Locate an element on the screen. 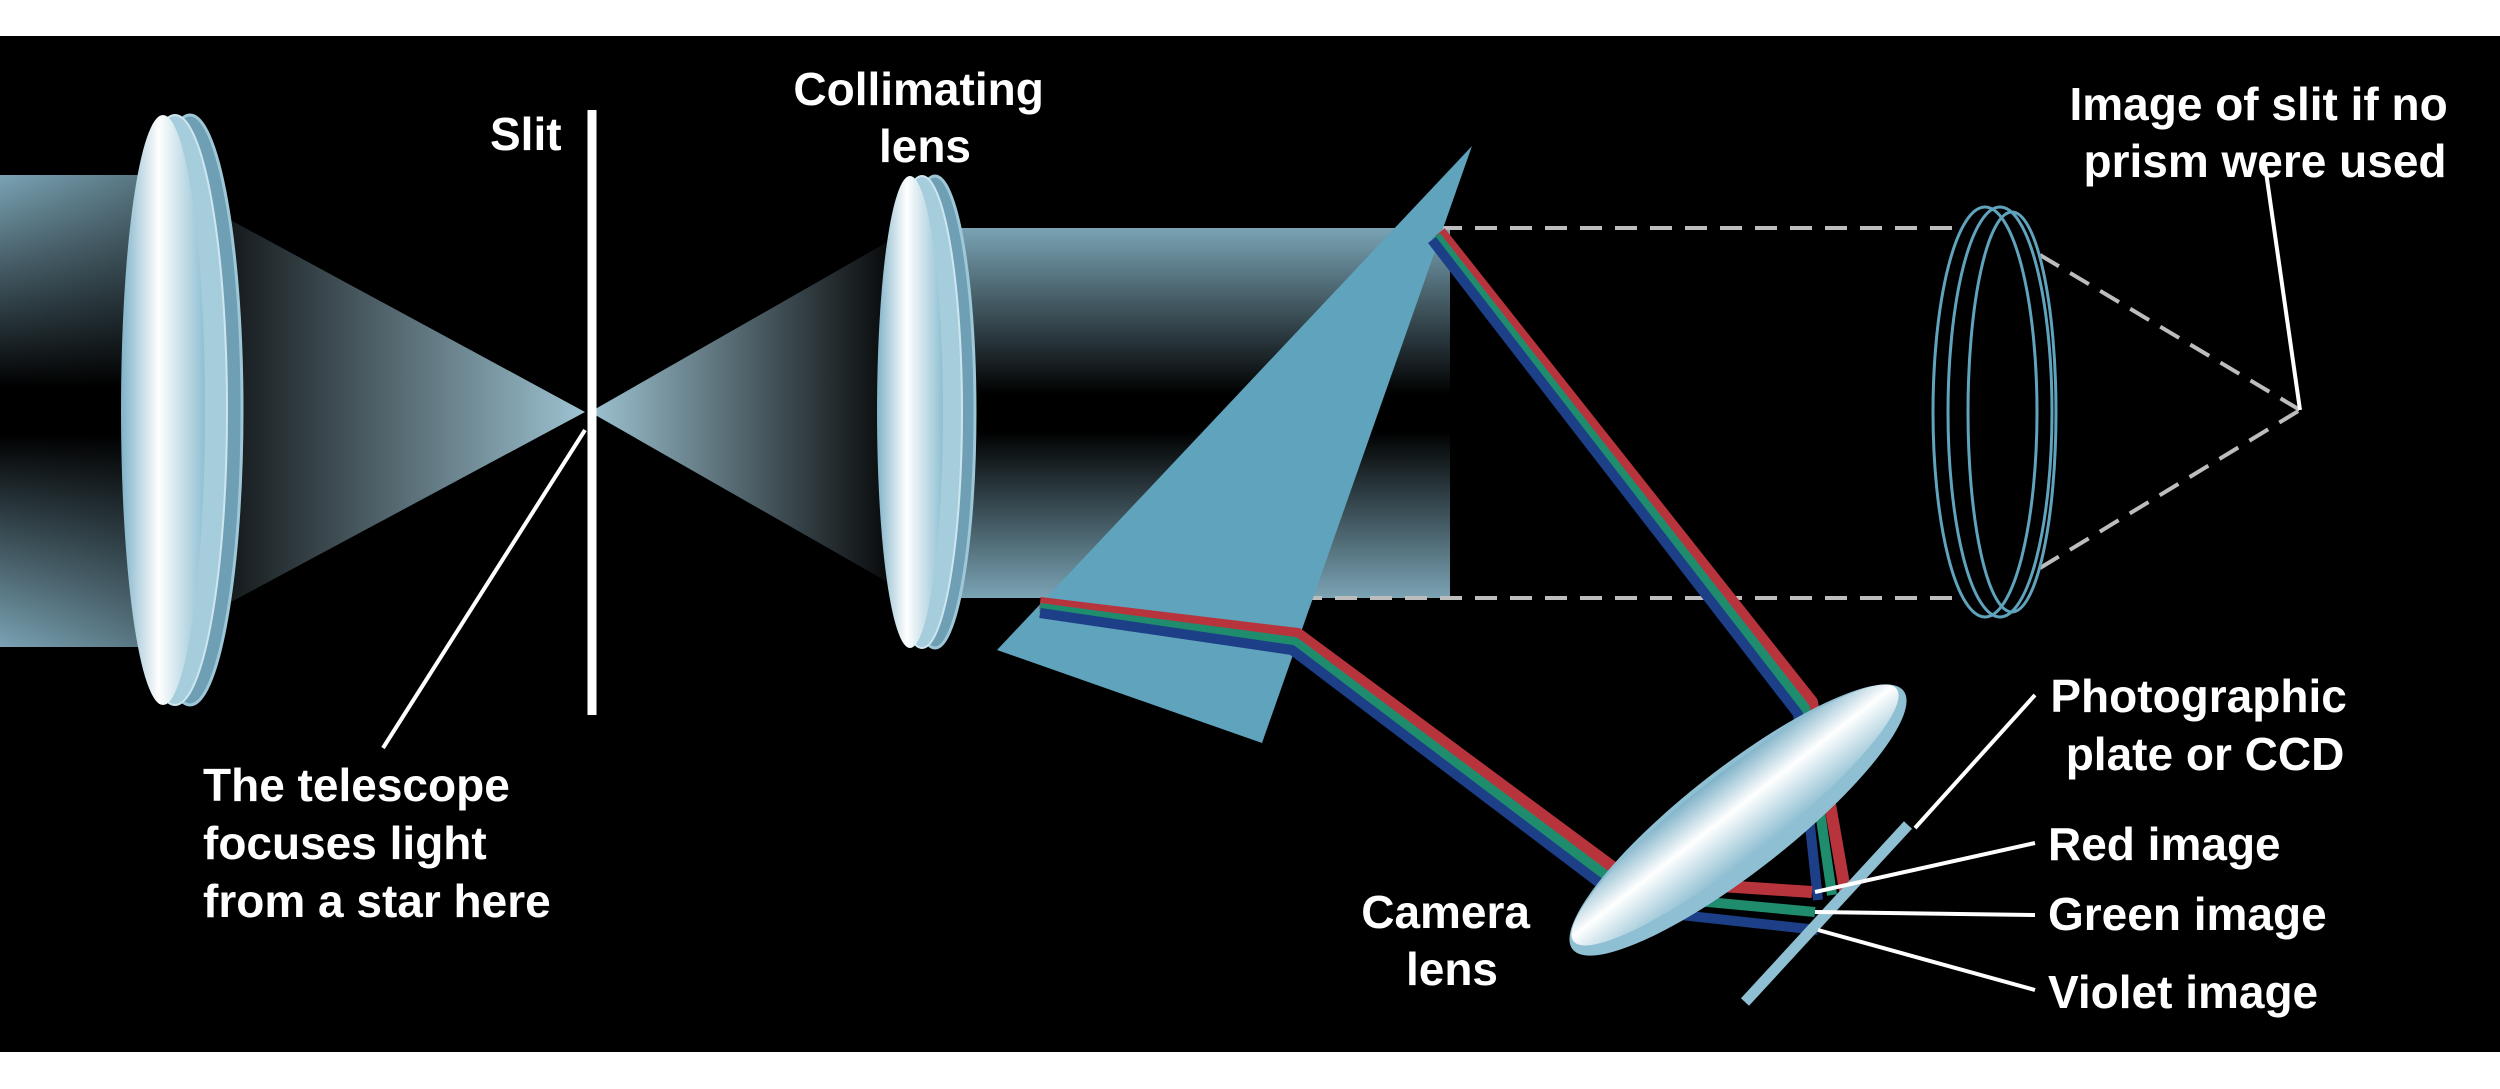  ghost-camera-lens is located at coordinates (1994, 412).